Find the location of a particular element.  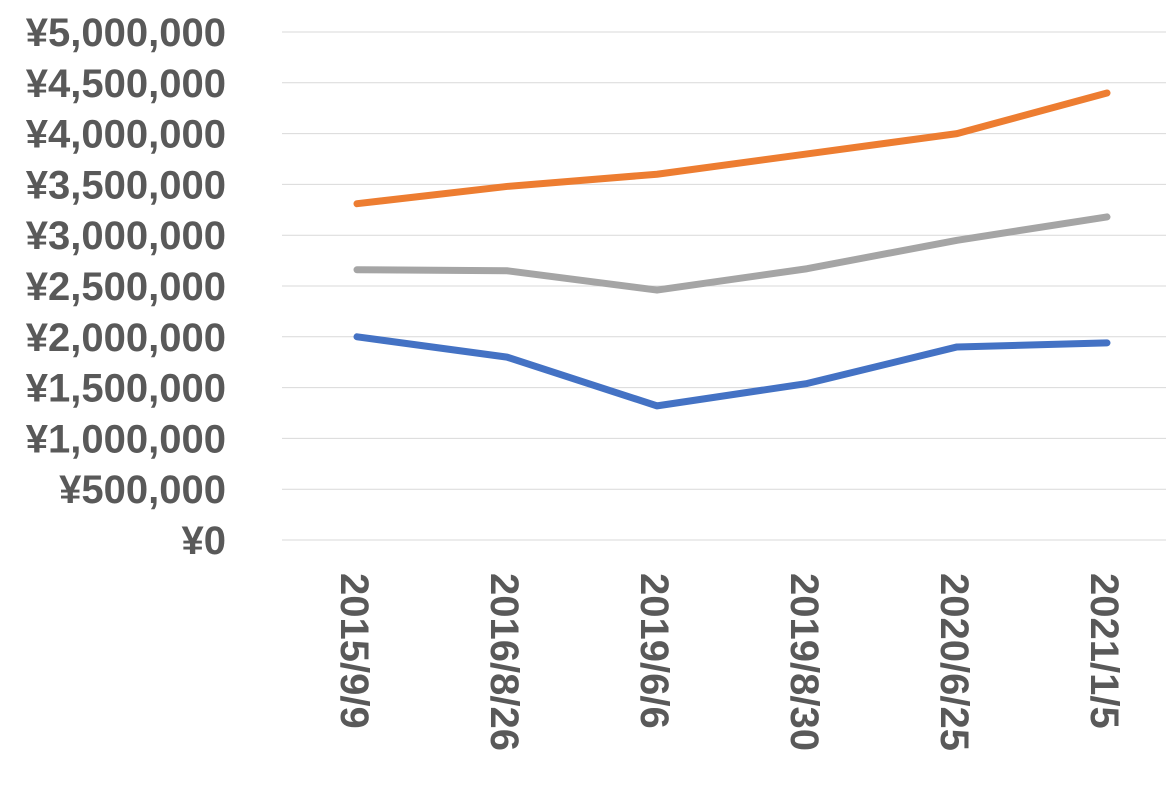

y-tick-label: ¥5,000,000 is located at coordinates (126, 33).